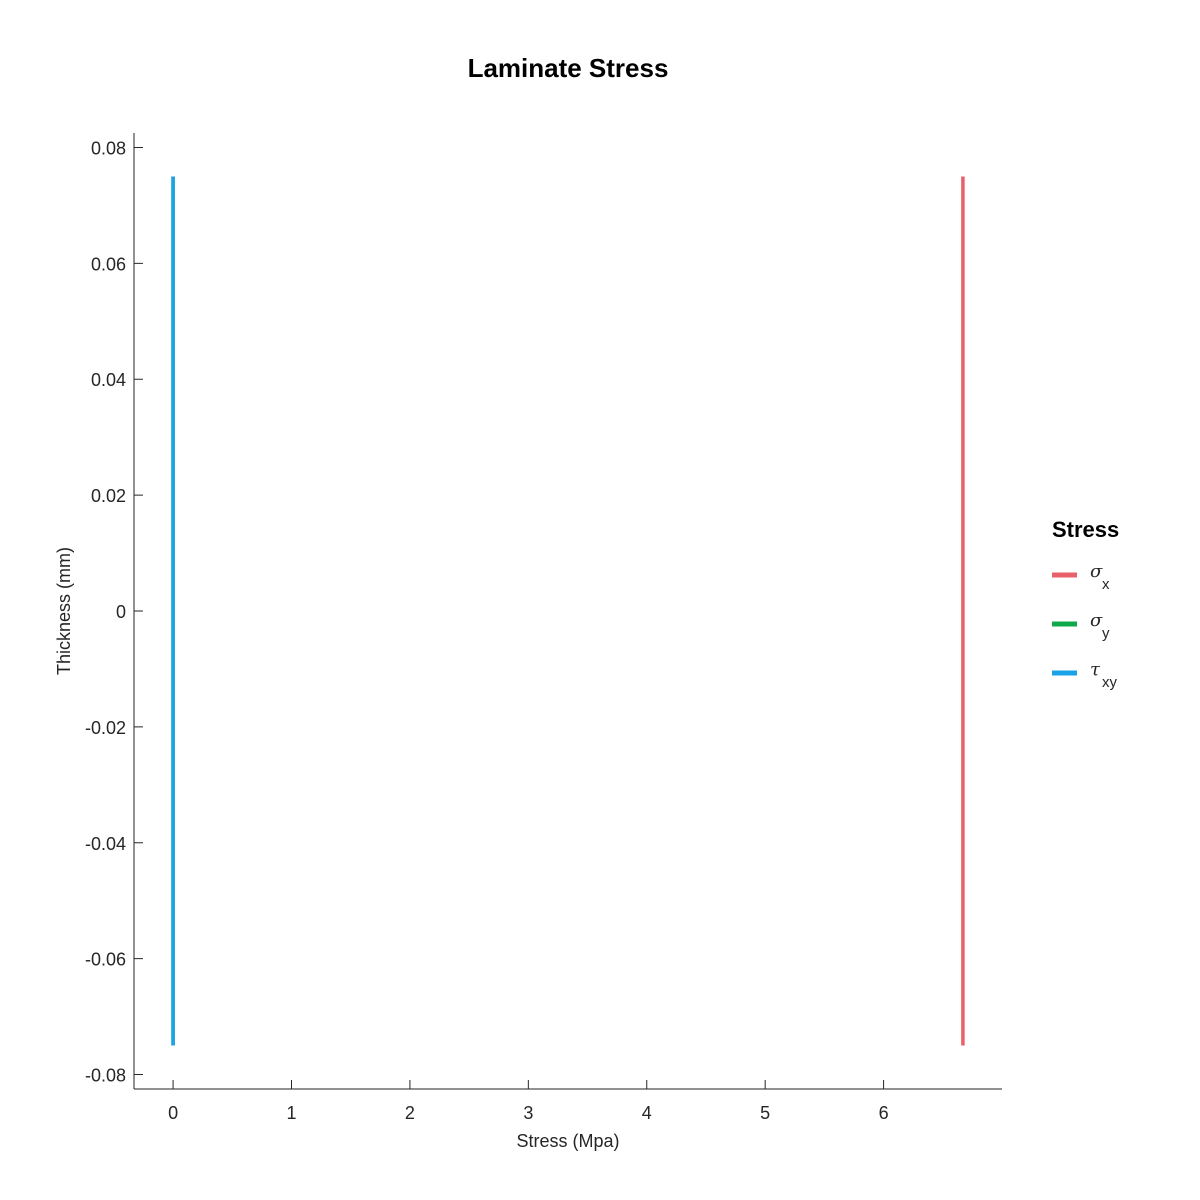  What do you see at coordinates (647, 1113) in the screenshot?
I see `x-tick-label: 4` at bounding box center [647, 1113].